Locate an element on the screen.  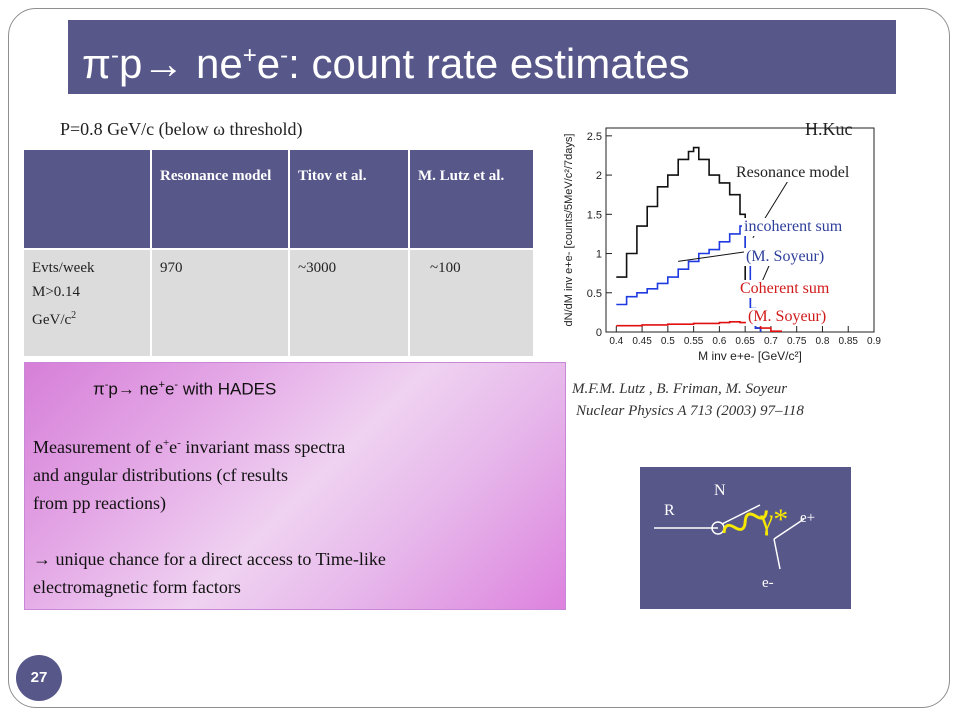
y-tick-label: 2.5 is located at coordinates (594, 137).